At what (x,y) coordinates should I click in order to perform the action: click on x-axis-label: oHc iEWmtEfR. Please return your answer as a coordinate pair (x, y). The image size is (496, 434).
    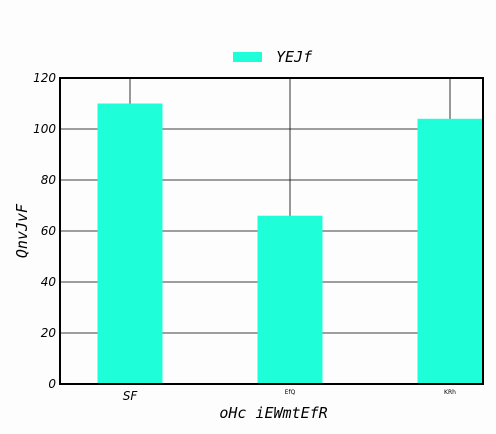
    Looking at the image, I should click on (273, 413).